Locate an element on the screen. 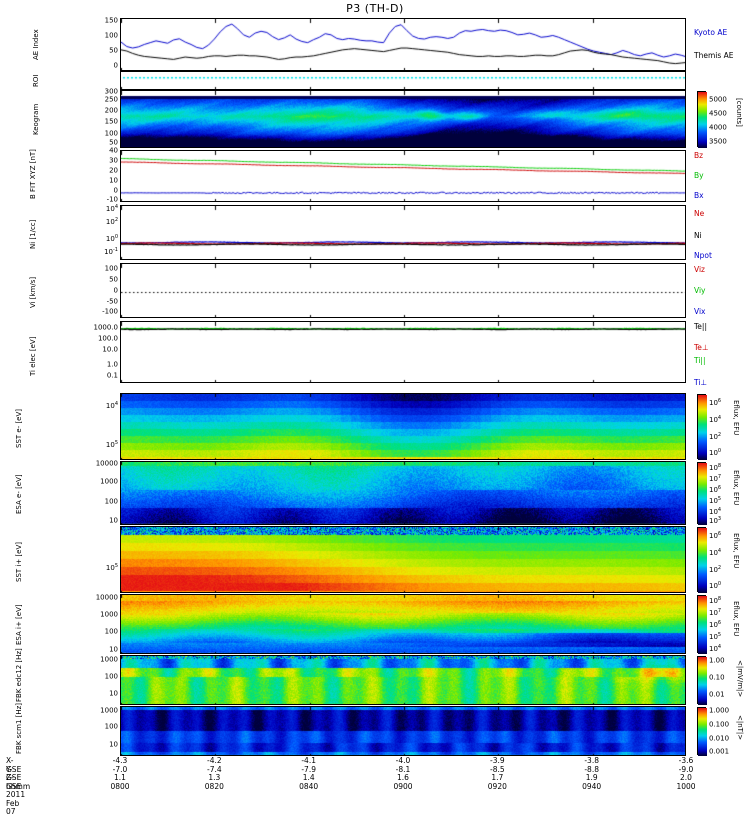  velocity-plot is located at coordinates (403, 290).